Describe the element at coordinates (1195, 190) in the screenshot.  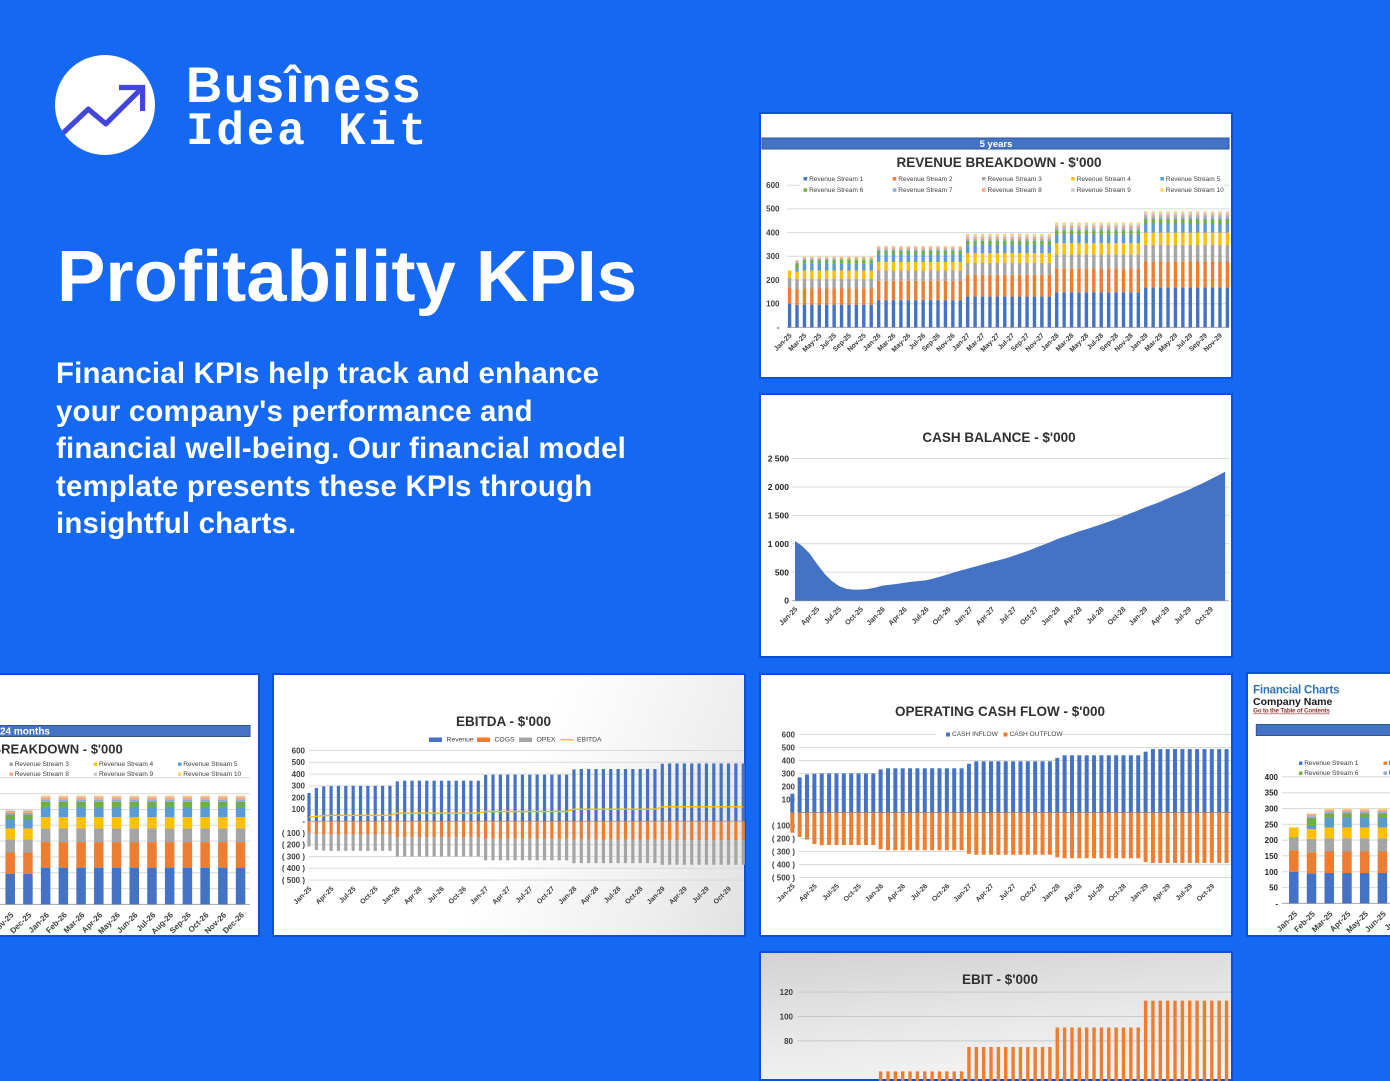
I see `svg-text: Revenue Stream 10` at that location.